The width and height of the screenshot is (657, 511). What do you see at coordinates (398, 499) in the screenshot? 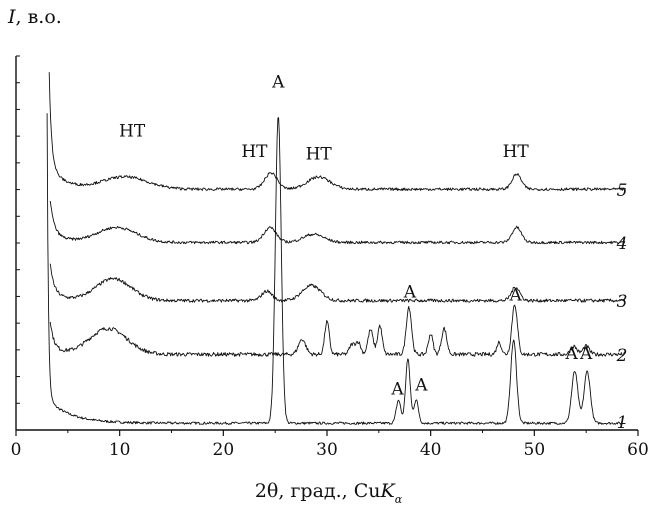
I see `x-axis-label-sub: α` at bounding box center [398, 499].